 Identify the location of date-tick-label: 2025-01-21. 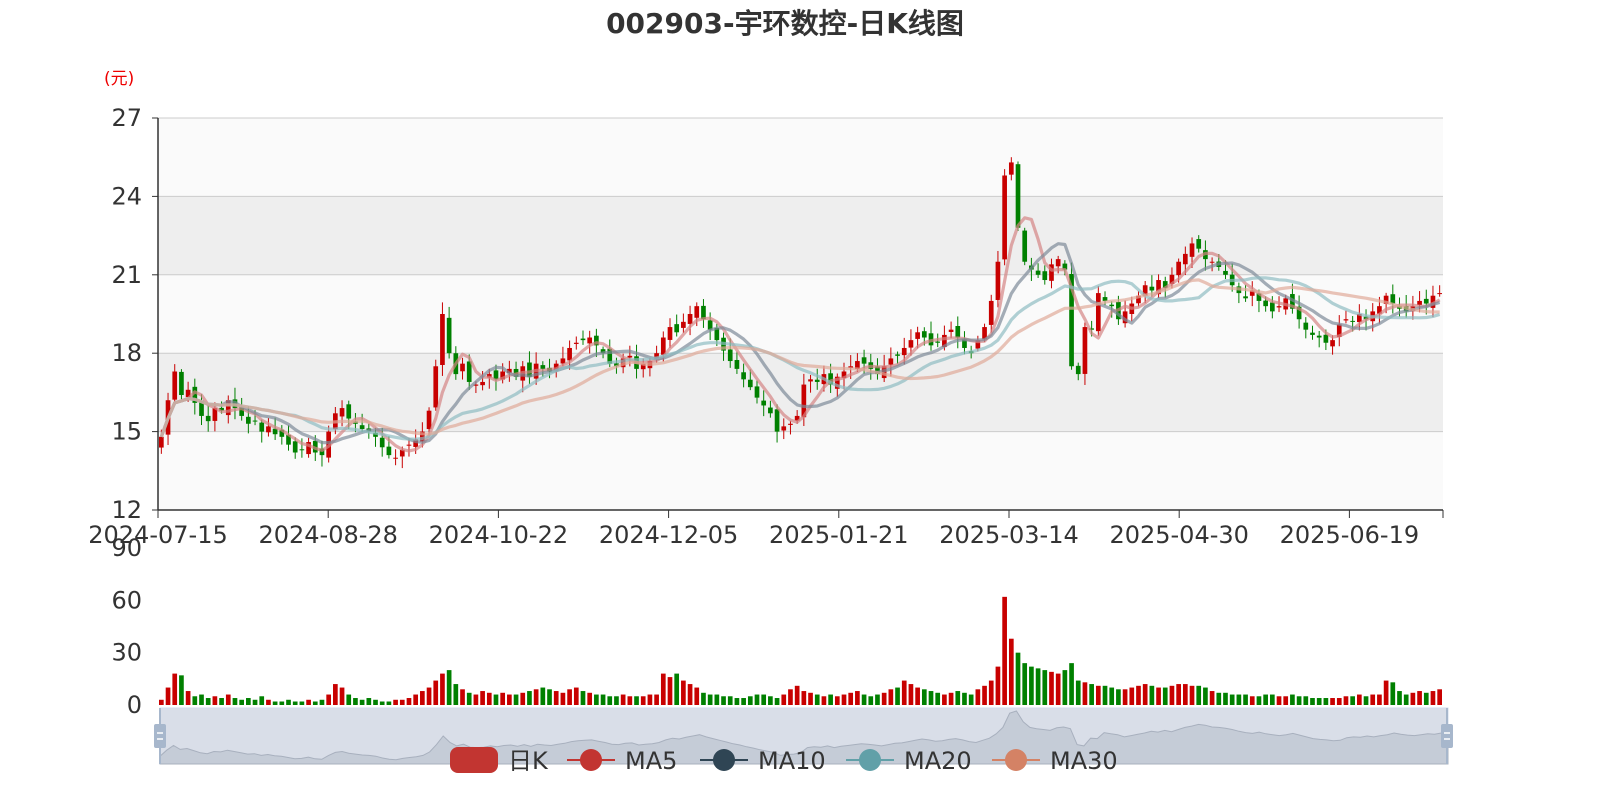
(838, 535).